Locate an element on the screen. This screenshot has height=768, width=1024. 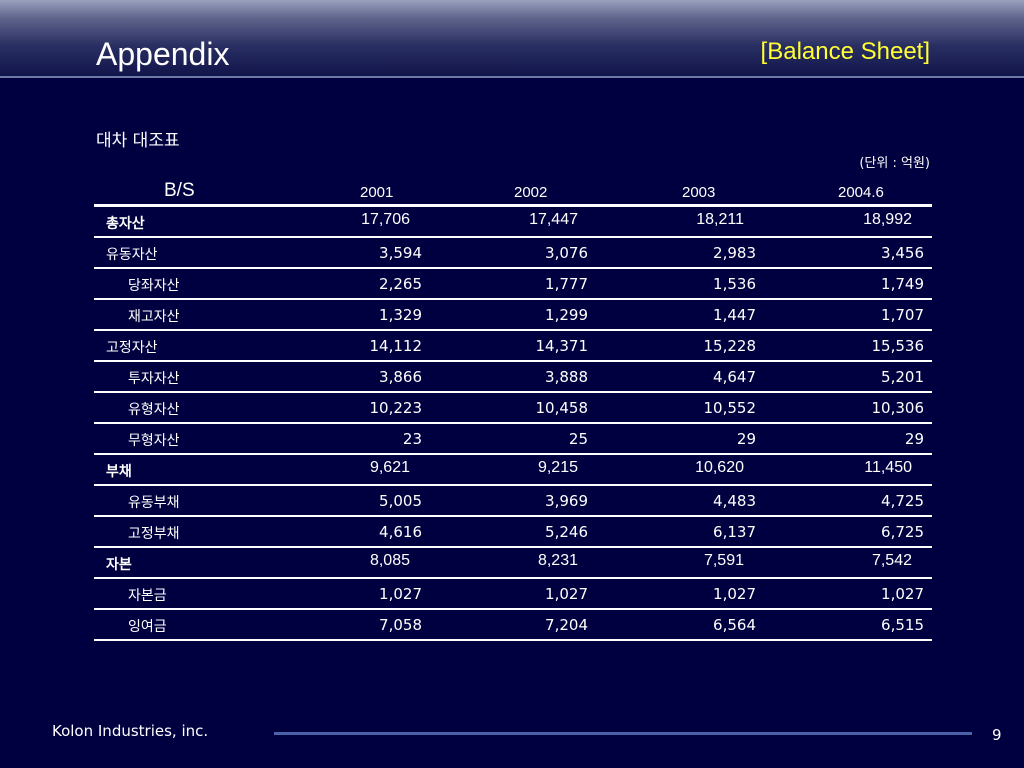
cell-value: 1,447 is located at coordinates (734, 315).